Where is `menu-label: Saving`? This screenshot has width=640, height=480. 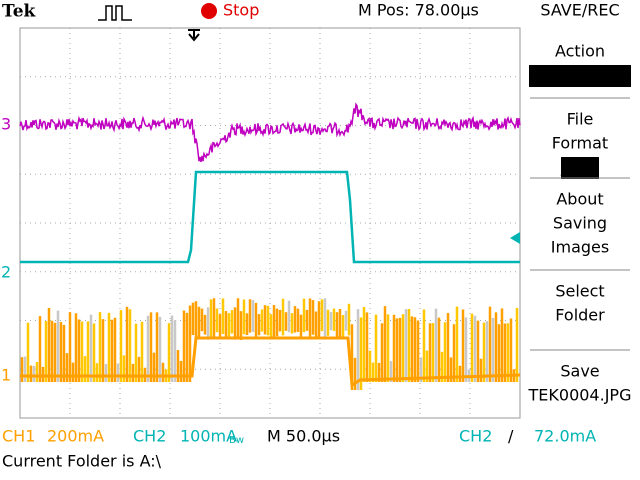
menu-label: Saving is located at coordinates (580, 223).